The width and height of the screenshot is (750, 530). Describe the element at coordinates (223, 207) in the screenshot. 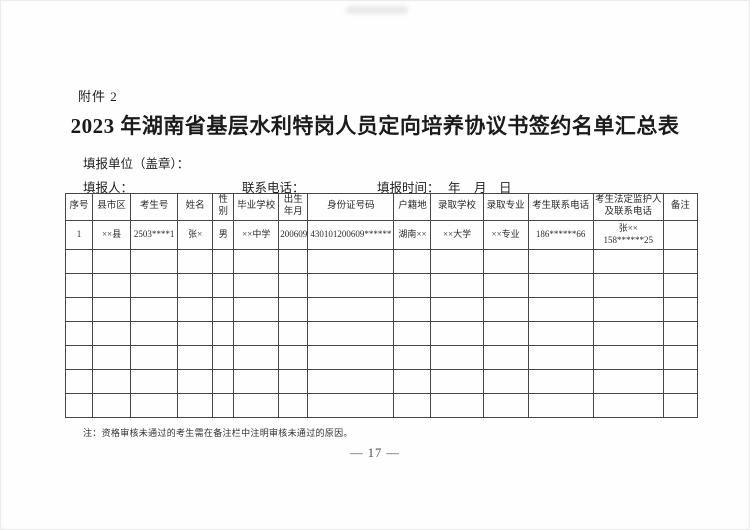

I see `header-cell: 性别` at that location.